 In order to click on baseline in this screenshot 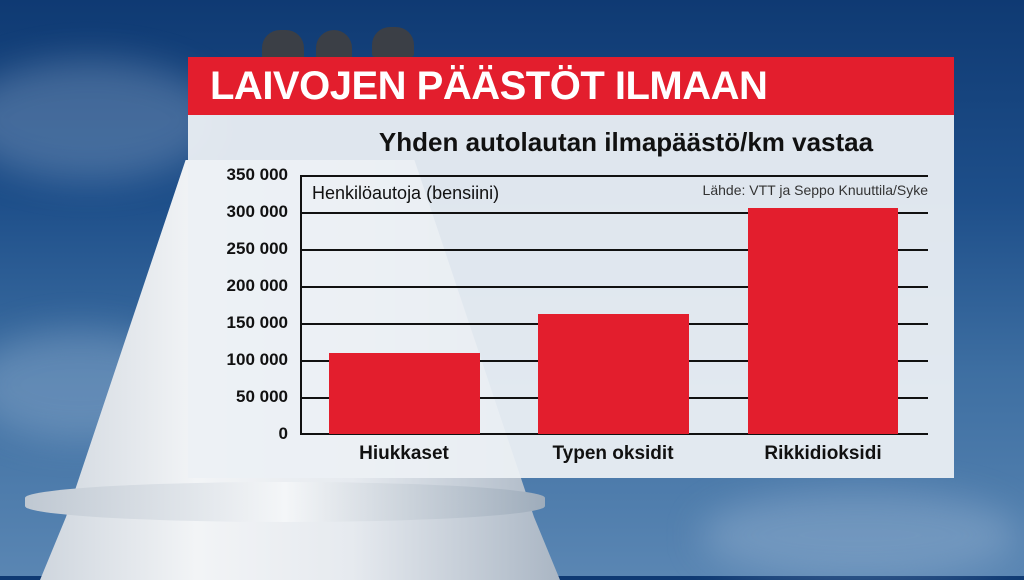, I will do `click(614, 434)`.